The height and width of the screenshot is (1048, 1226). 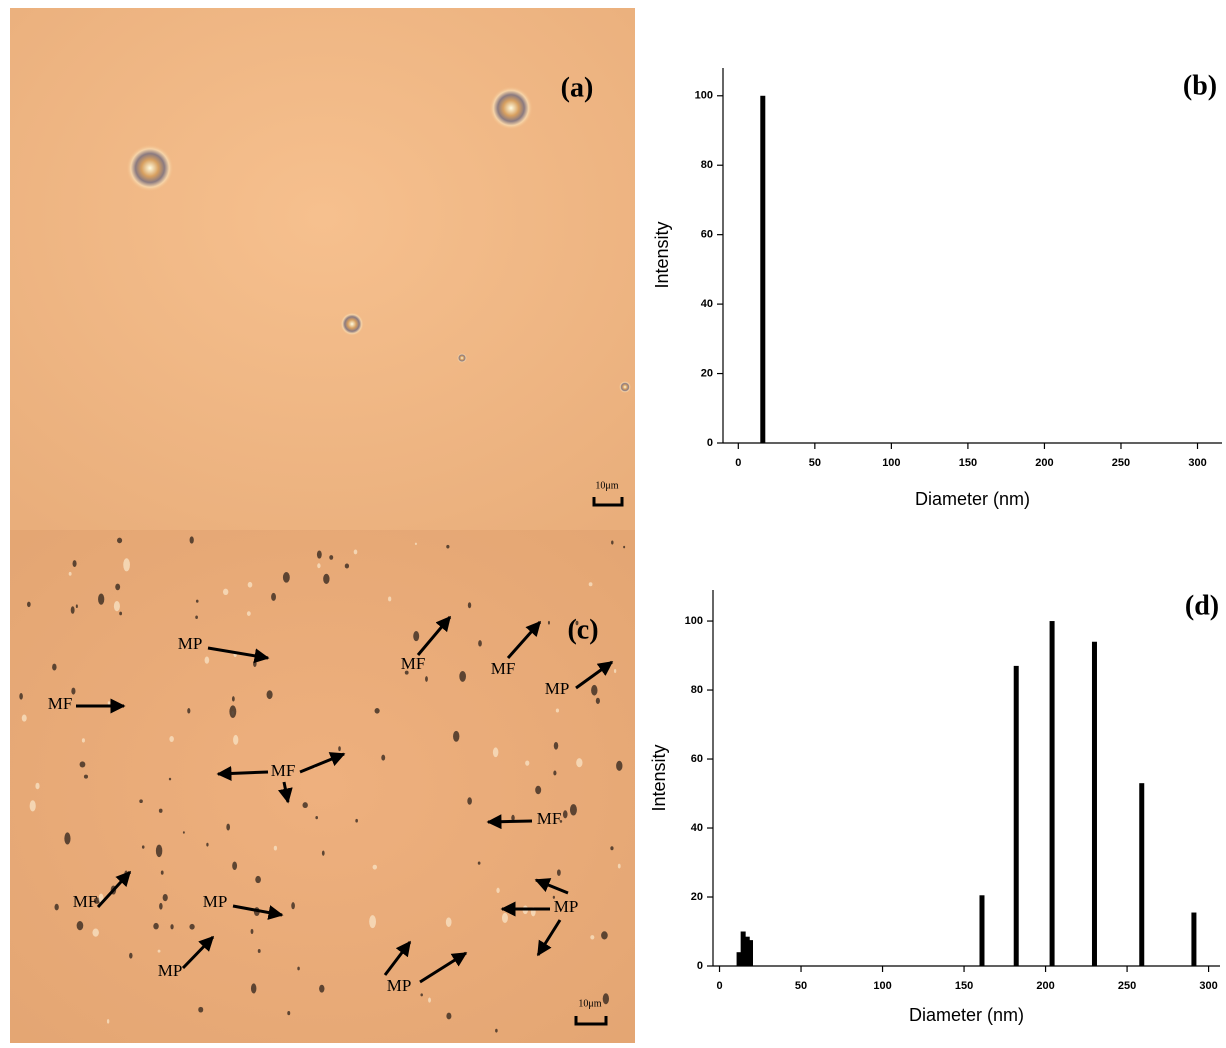 I want to click on y-tick-label: 20, so click(x=707, y=373).